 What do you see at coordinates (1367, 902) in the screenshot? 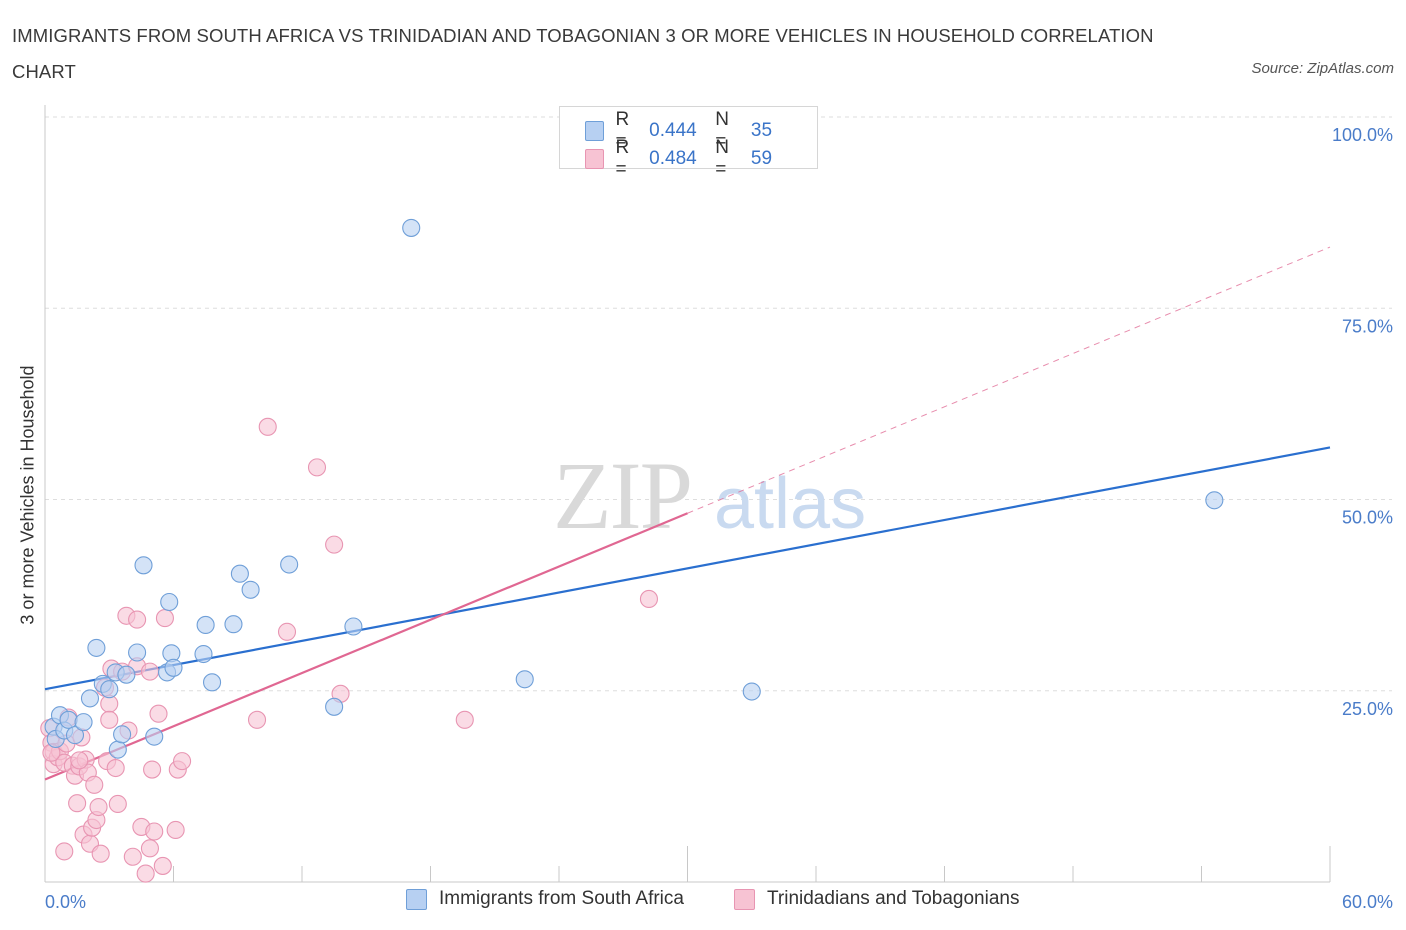
I see `x-tick-label: 60.0%` at bounding box center [1367, 902].